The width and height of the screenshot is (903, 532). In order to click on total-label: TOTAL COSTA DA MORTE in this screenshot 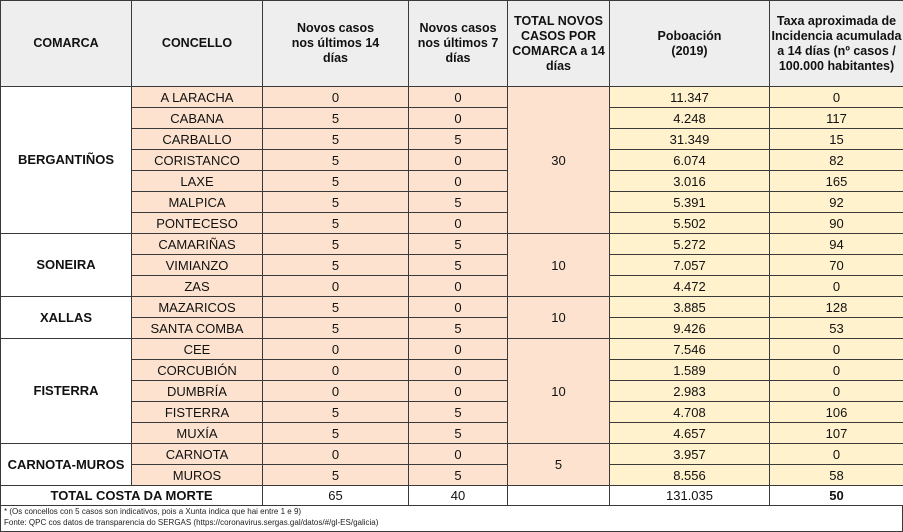, I will do `click(131, 495)`.